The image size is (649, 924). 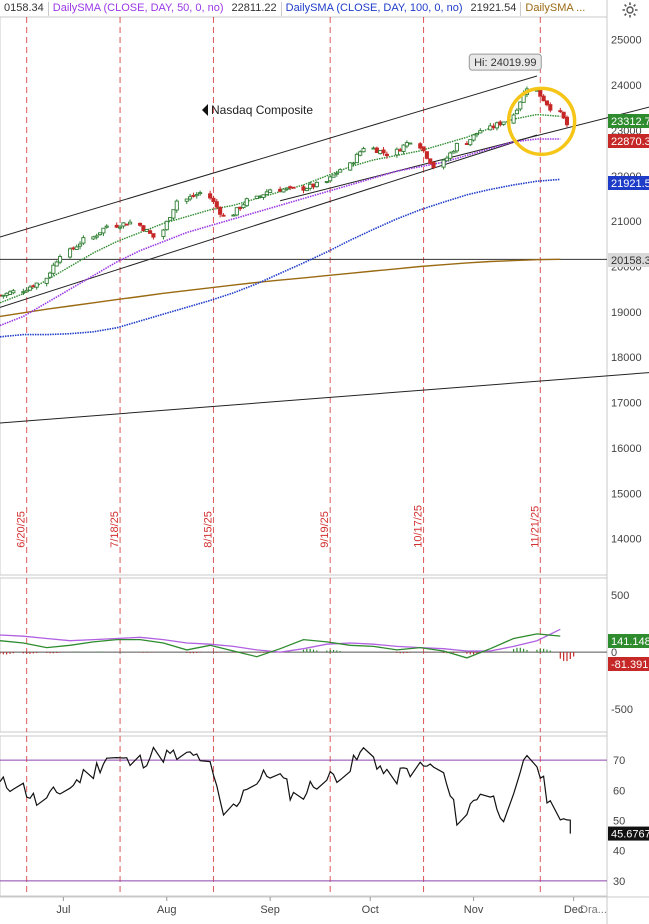 What do you see at coordinates (619, 852) in the screenshot?
I see `rsi-y-tick-label: 40` at bounding box center [619, 852].